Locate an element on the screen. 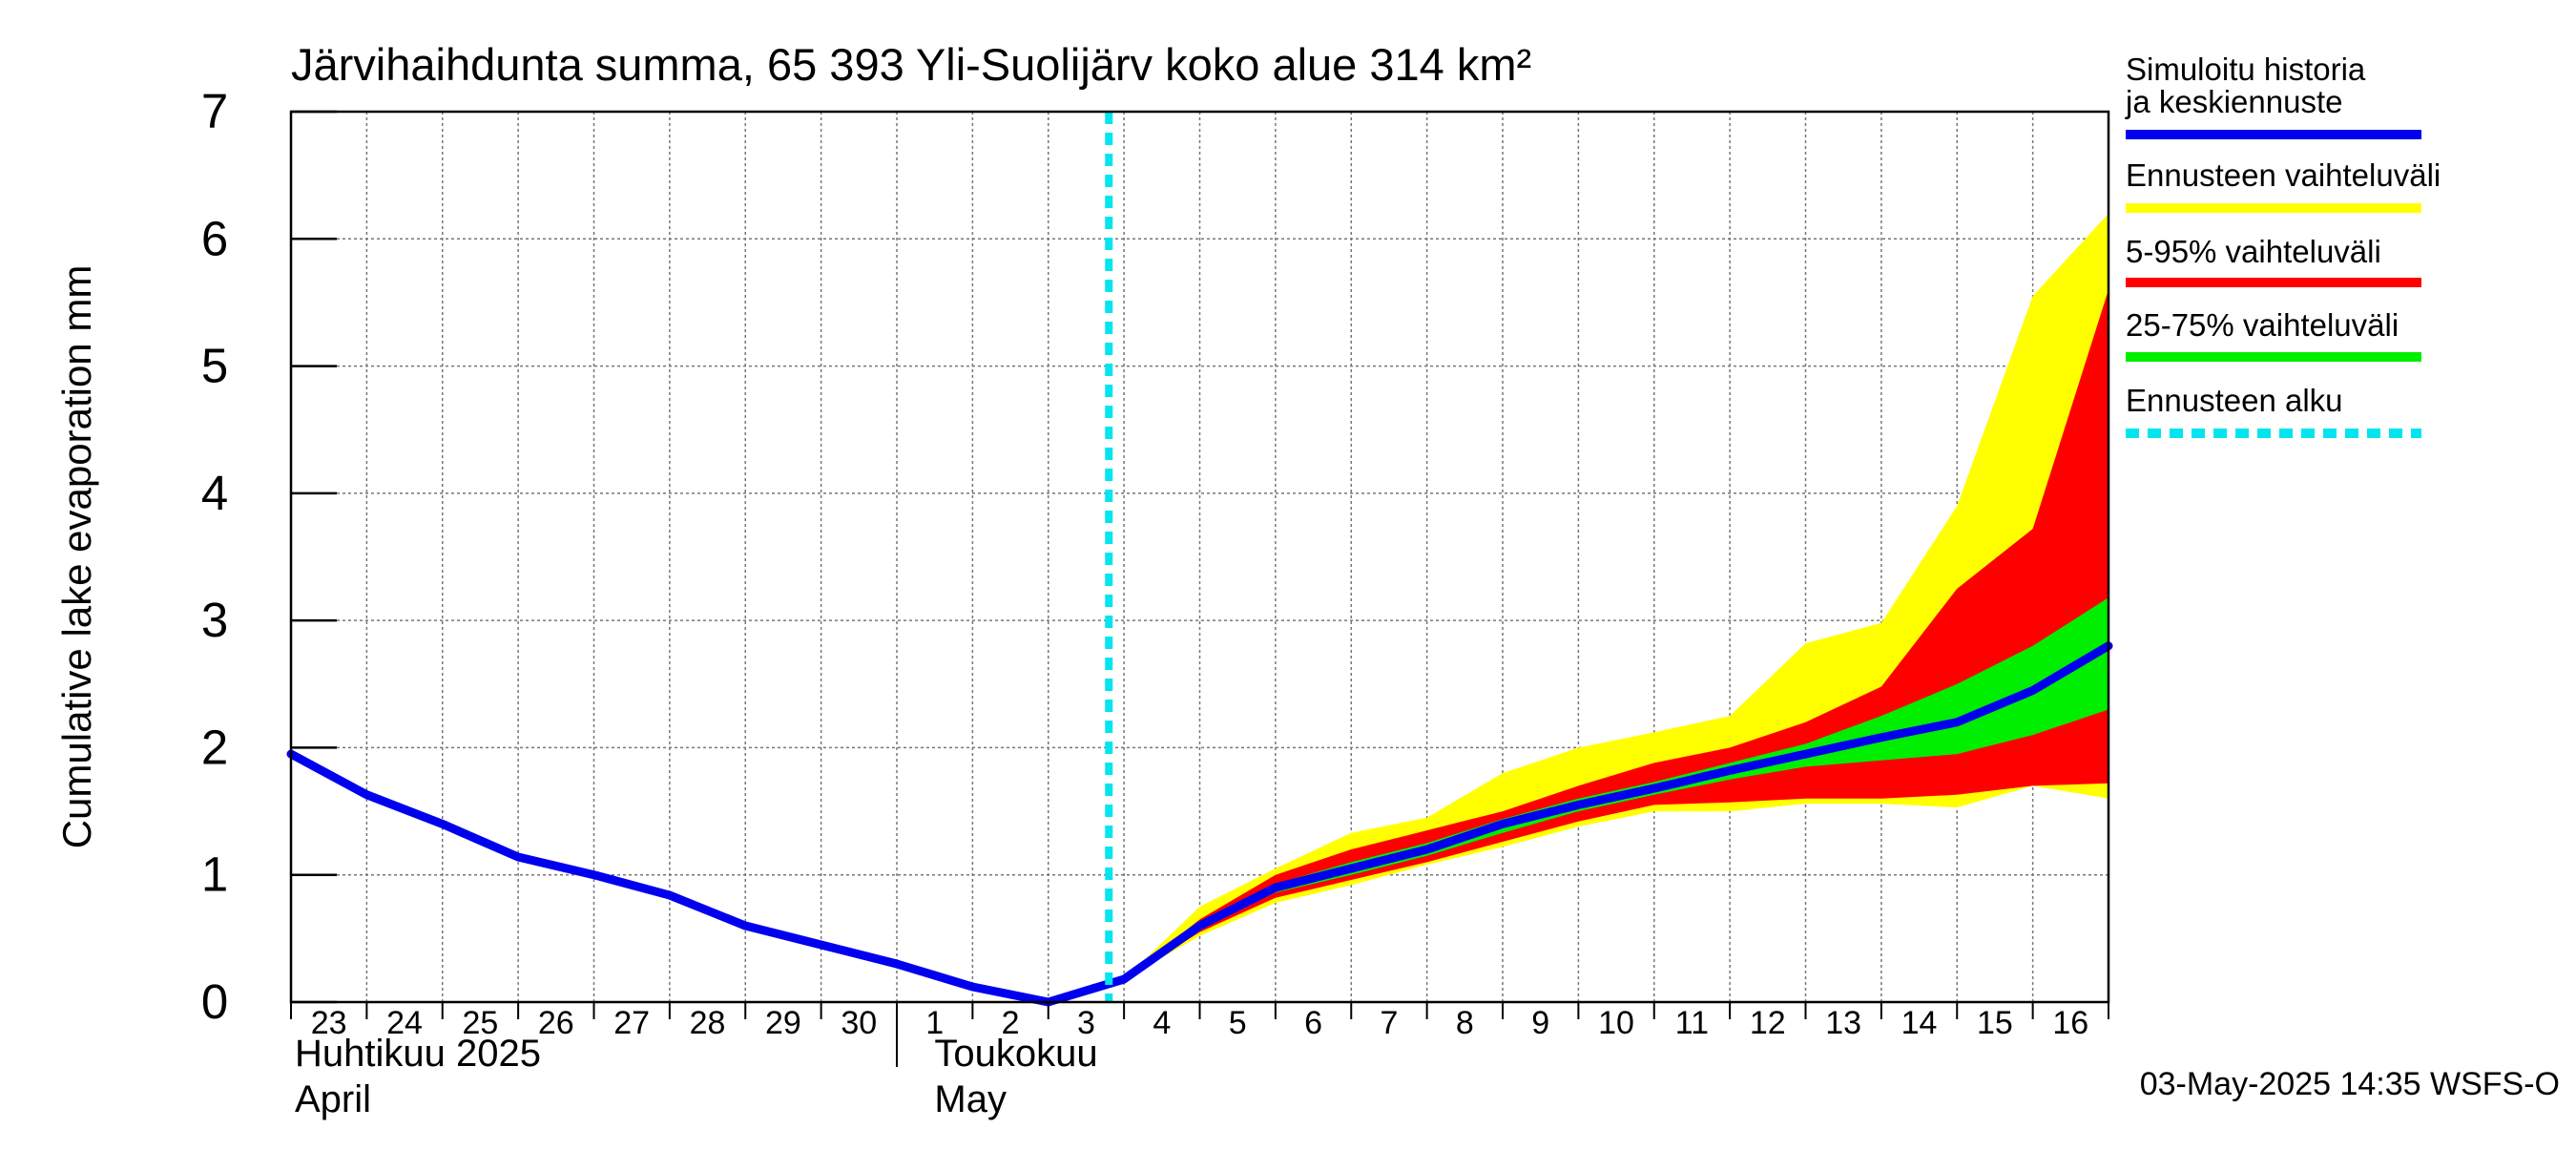  x-tick-label: 30 is located at coordinates (859, 1023).